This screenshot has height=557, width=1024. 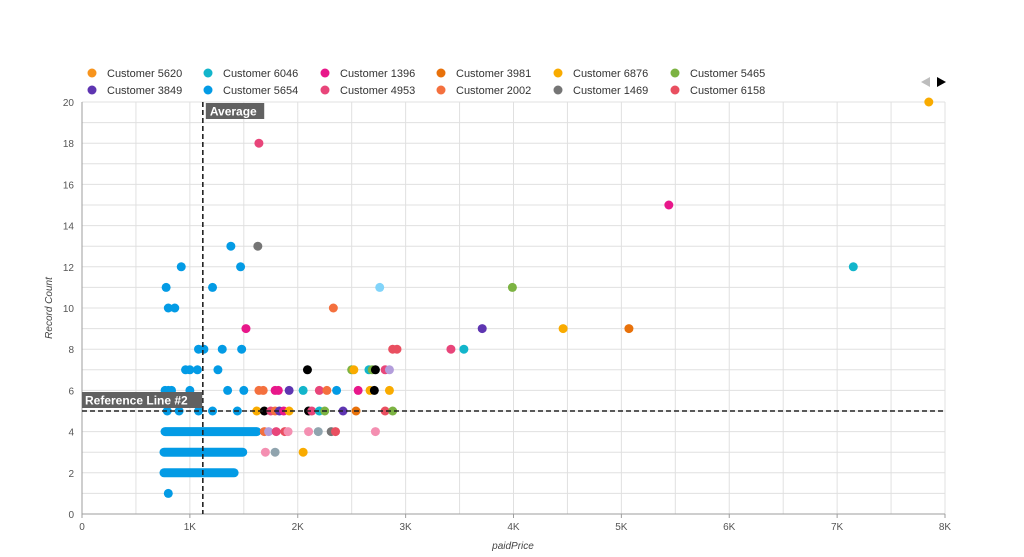 I want to click on legend-label: Customer 5620, so click(x=144, y=74).